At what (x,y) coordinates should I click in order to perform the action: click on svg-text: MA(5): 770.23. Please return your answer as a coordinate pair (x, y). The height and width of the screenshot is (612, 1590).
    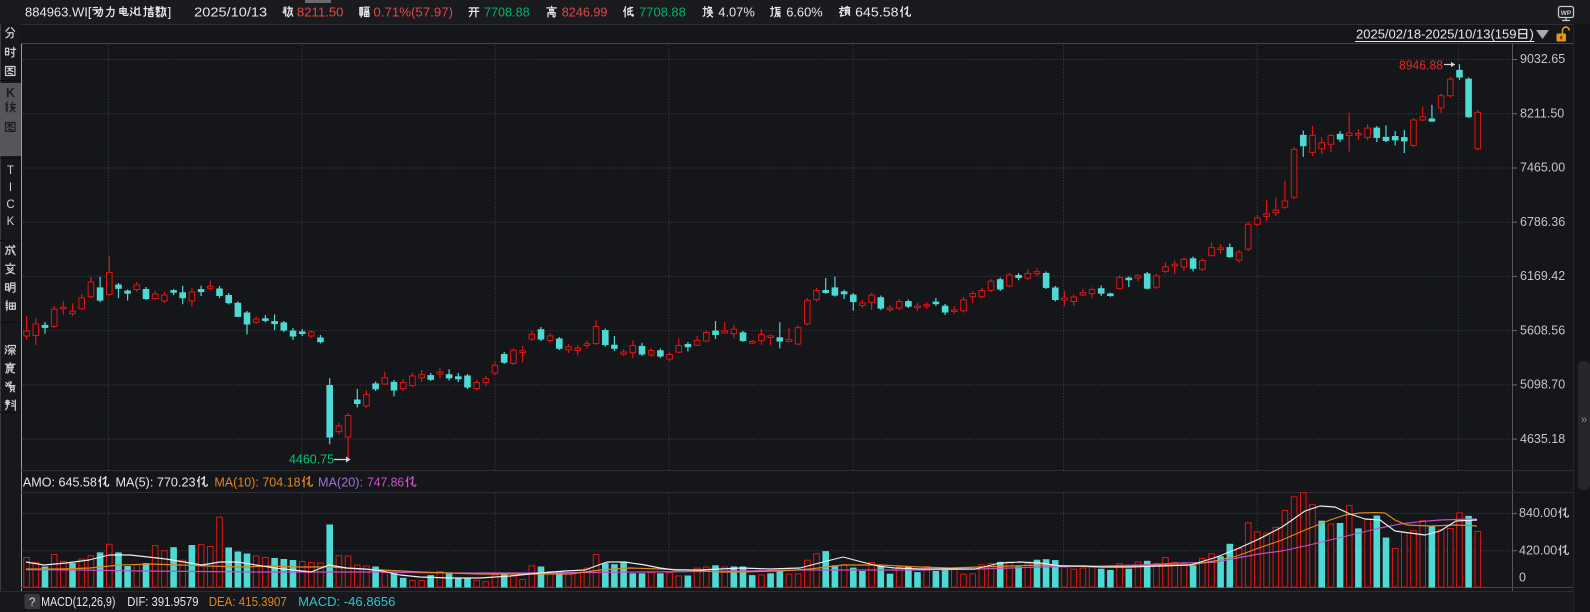
    Looking at the image, I should click on (156, 482).